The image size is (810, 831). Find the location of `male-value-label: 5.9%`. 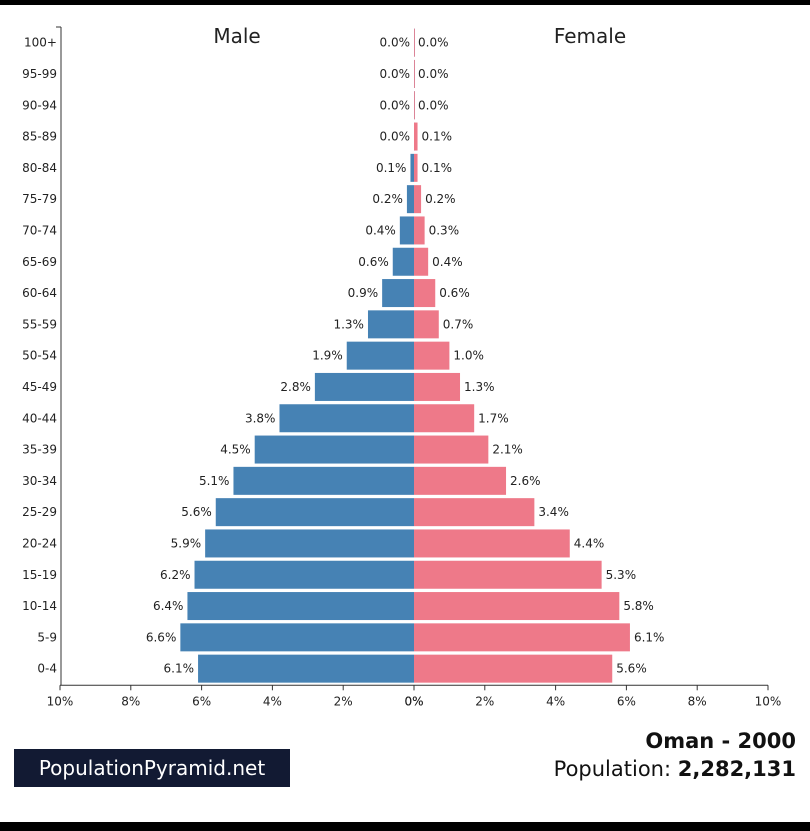

male-value-label: 5.9% is located at coordinates (186, 543).